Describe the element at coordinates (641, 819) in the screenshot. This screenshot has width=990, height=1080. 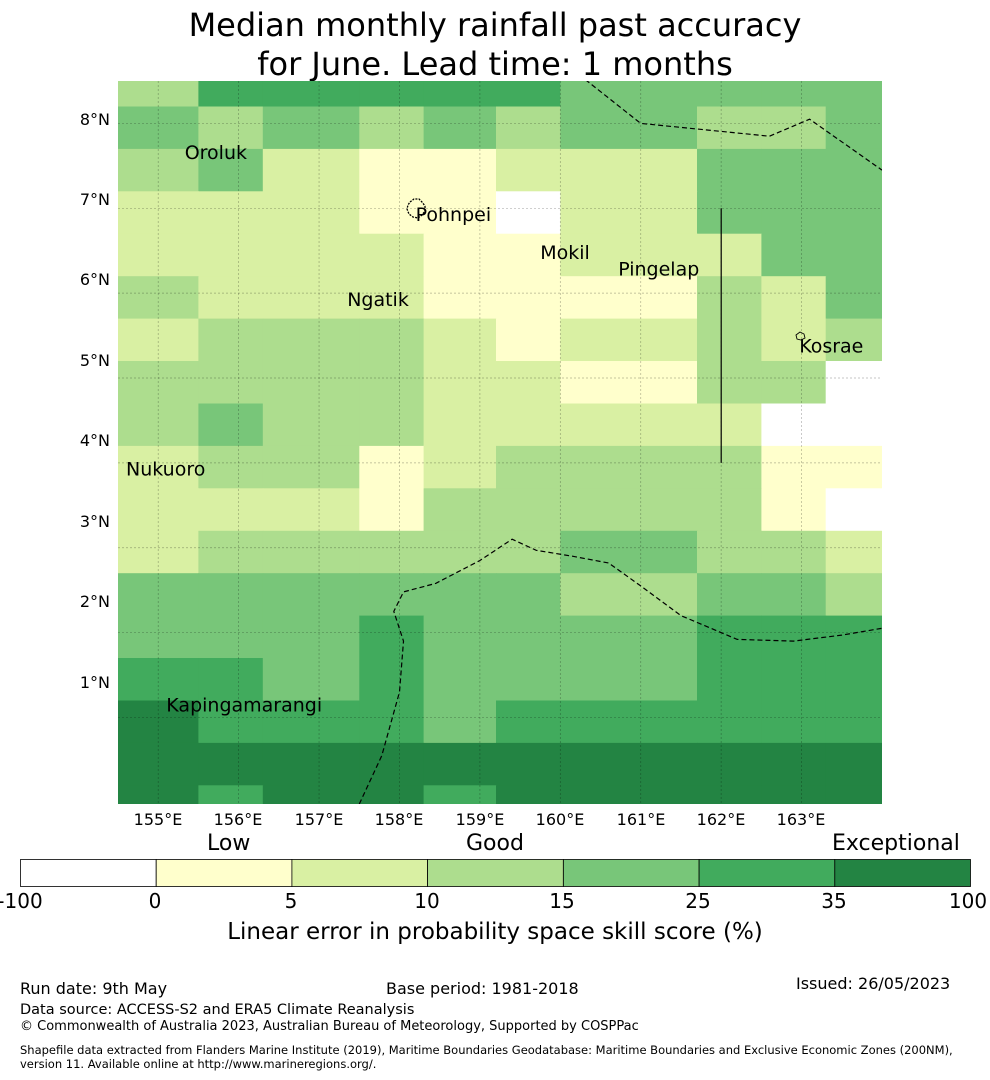
I see `lon-tick-label: 161°E` at that location.